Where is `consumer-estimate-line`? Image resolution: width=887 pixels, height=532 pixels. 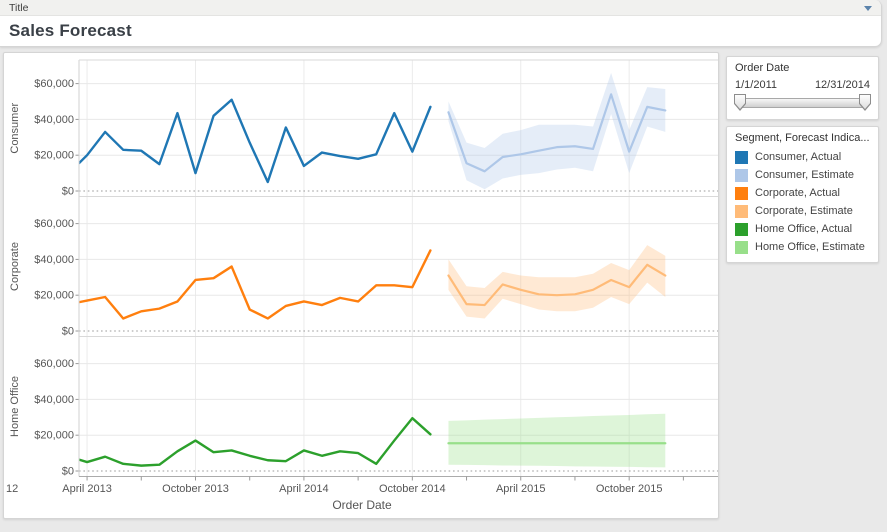
consumer-estimate-line is located at coordinates (557, 133).